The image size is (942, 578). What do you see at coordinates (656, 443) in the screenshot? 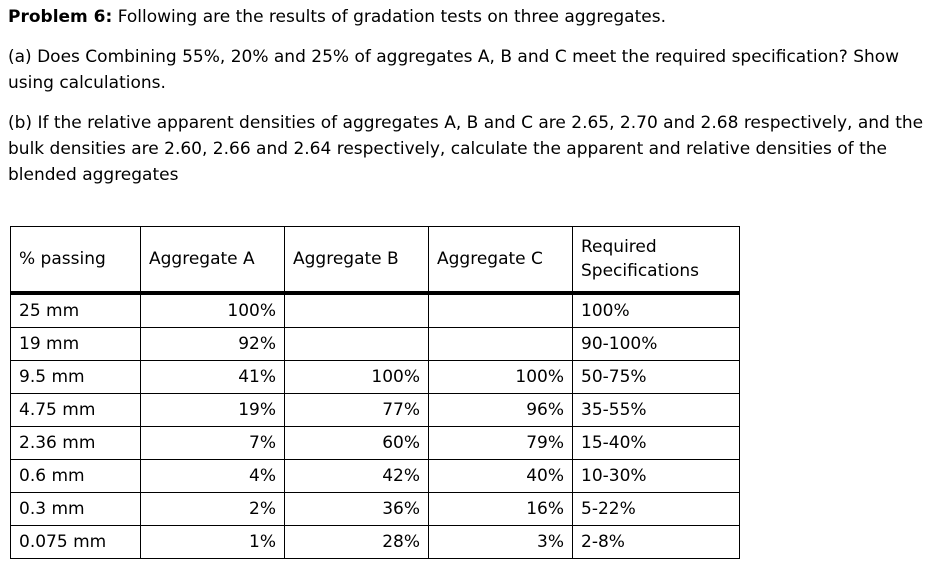
I see `specification-cell: 15-40%` at bounding box center [656, 443].